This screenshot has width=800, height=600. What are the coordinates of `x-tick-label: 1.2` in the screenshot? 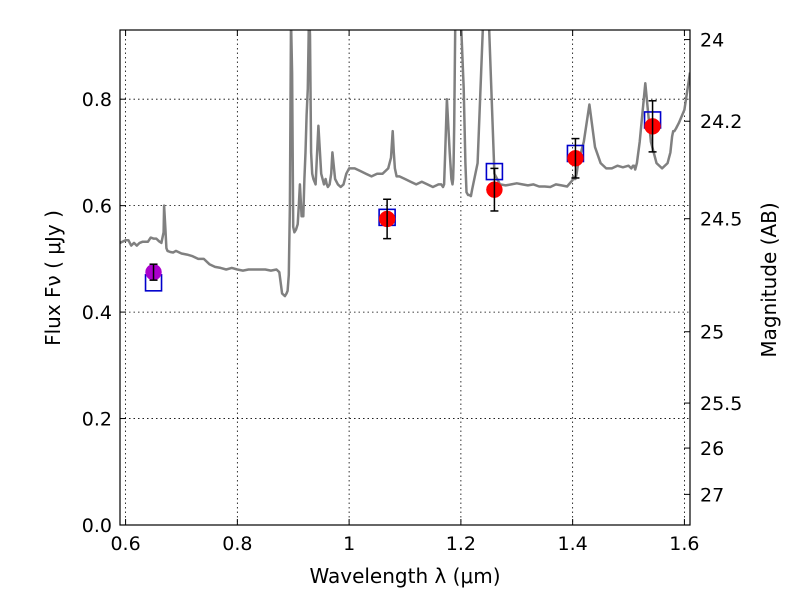 It's located at (461, 544).